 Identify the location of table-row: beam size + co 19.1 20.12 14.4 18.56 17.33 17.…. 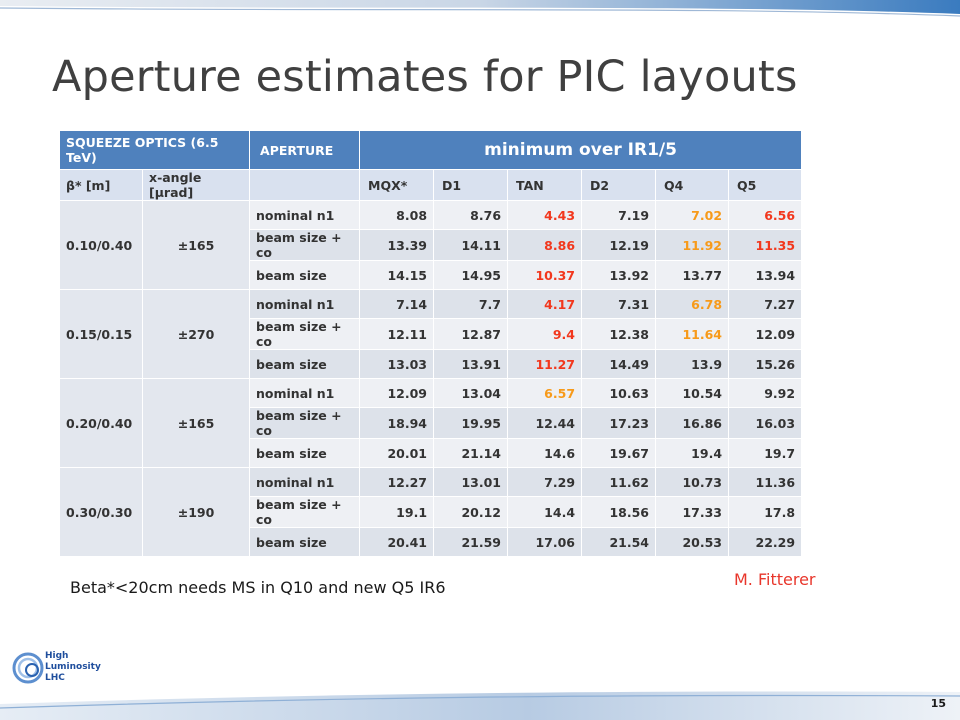
(431, 512).